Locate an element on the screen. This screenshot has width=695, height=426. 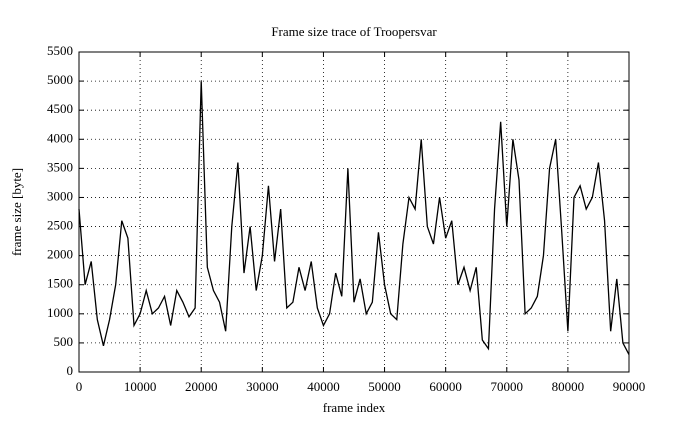
y-tick-label: 3000 is located at coordinates (60, 195).